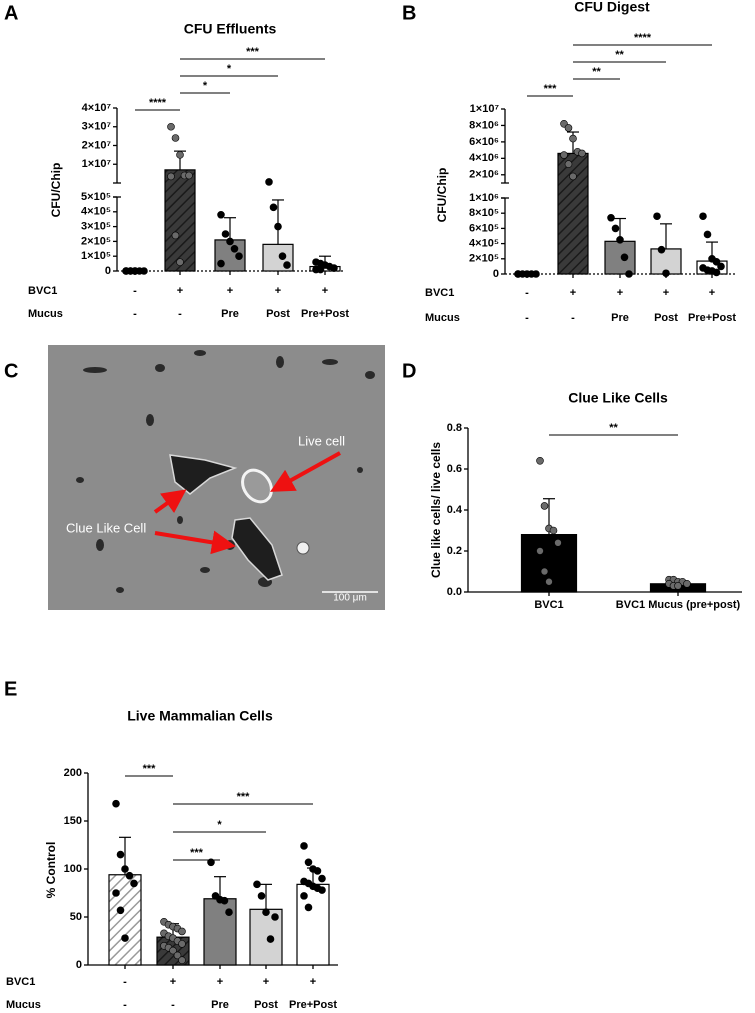 This screenshot has width=755, height=1013. I want to click on significance-label: *, so click(229, 69).